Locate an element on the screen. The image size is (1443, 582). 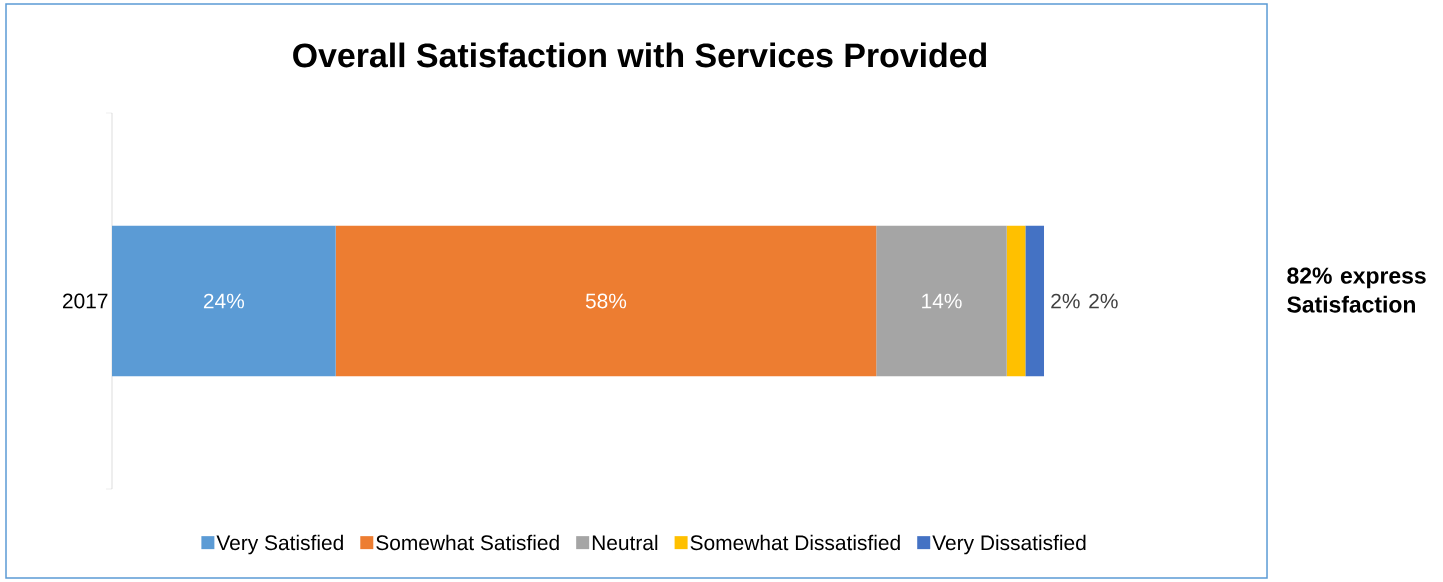
data-label: 58% is located at coordinates (606, 301).